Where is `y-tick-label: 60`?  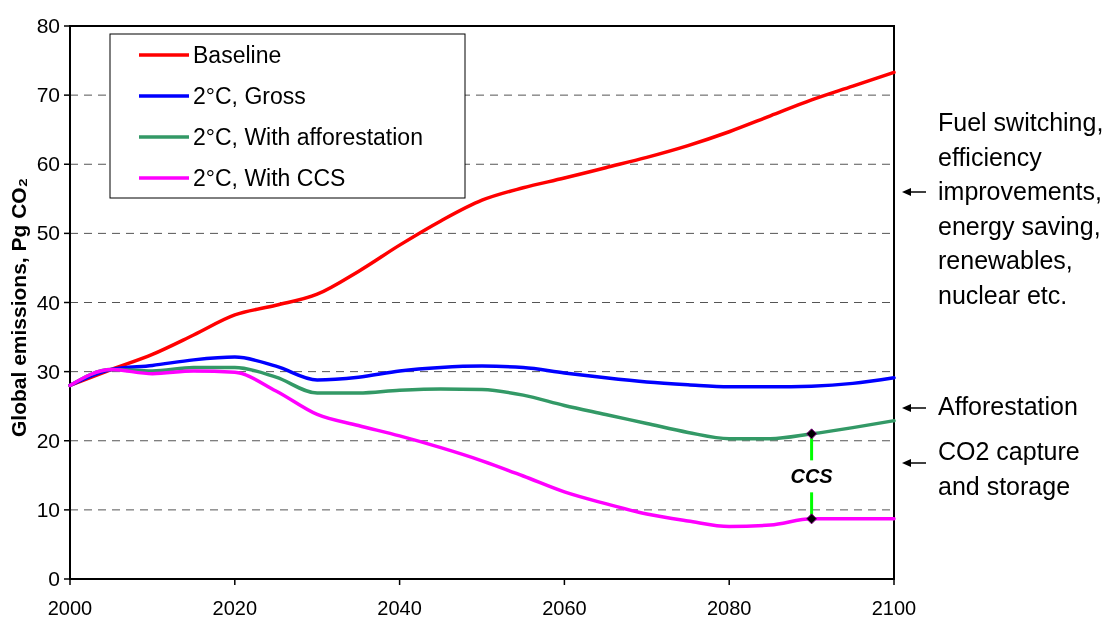 y-tick-label: 60 is located at coordinates (48, 164).